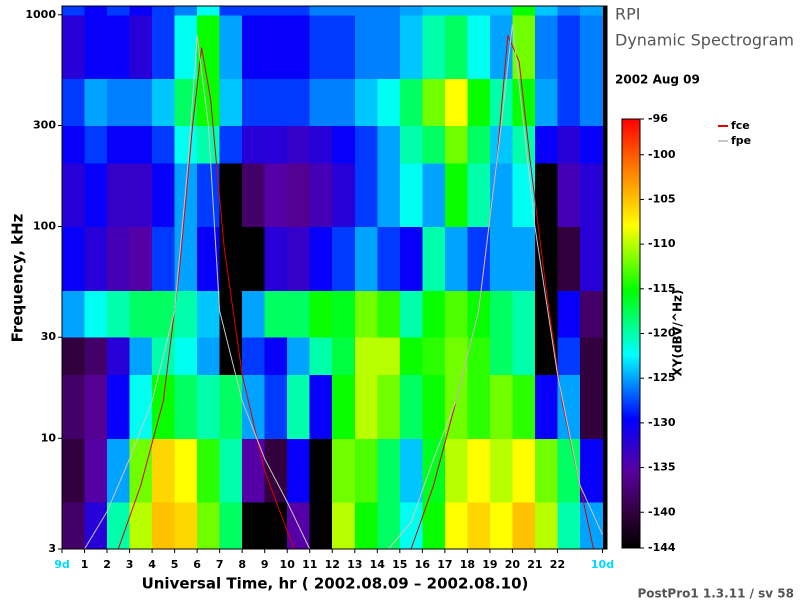  I want to click on colorbar-tick-label: -96, so click(658, 118).